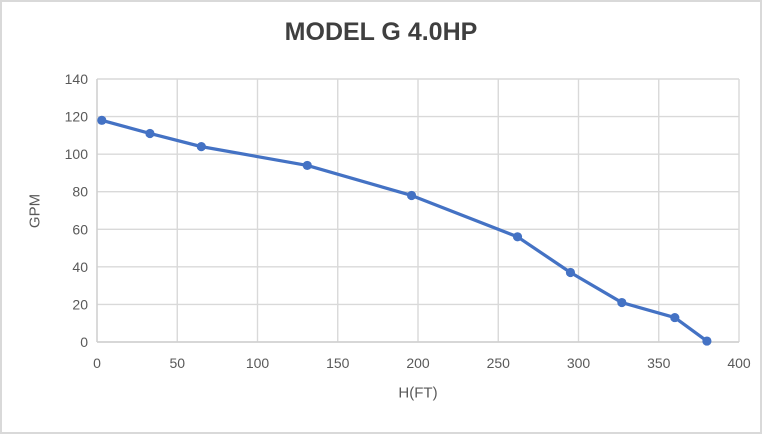  What do you see at coordinates (418, 393) in the screenshot?
I see `x-axis-title: H(FT)` at bounding box center [418, 393].